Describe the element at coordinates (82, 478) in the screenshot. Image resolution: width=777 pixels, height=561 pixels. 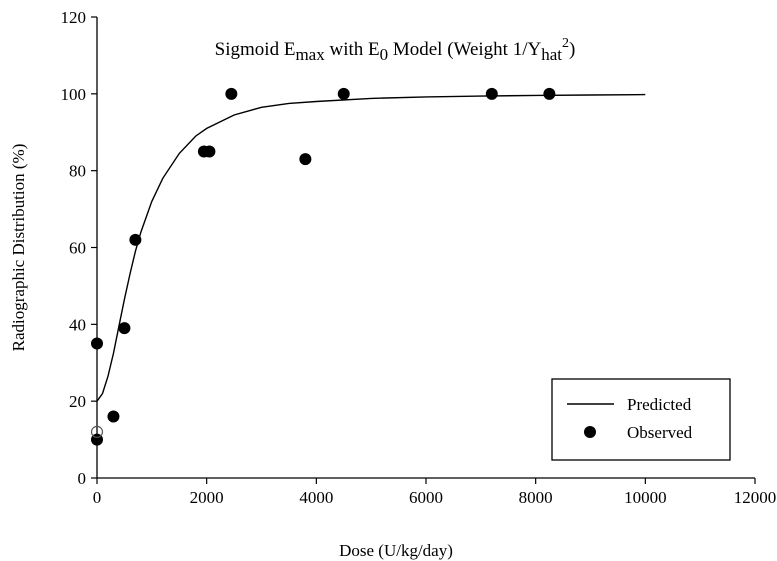
I see `y-tick-label: 0` at that location.